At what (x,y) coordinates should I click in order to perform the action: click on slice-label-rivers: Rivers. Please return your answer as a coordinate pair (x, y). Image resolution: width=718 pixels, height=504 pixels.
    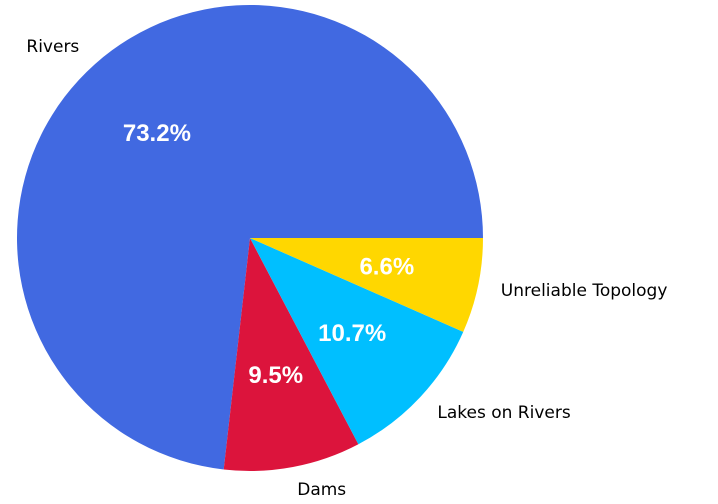
    Looking at the image, I should click on (52, 47).